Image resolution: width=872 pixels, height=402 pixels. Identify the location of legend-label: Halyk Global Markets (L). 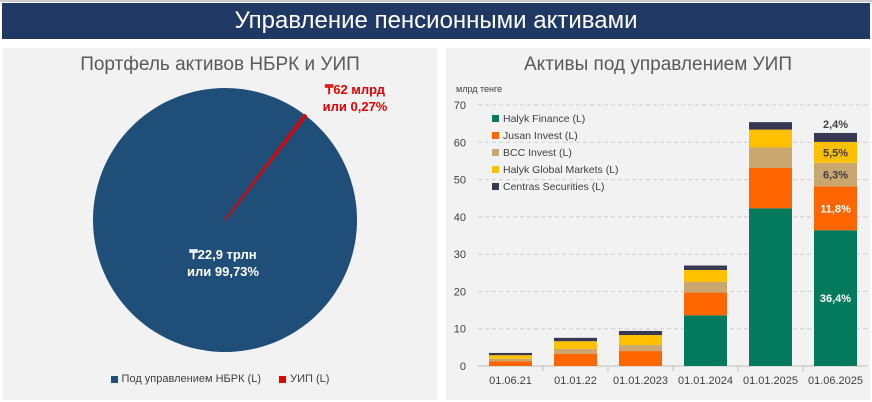
(561, 170).